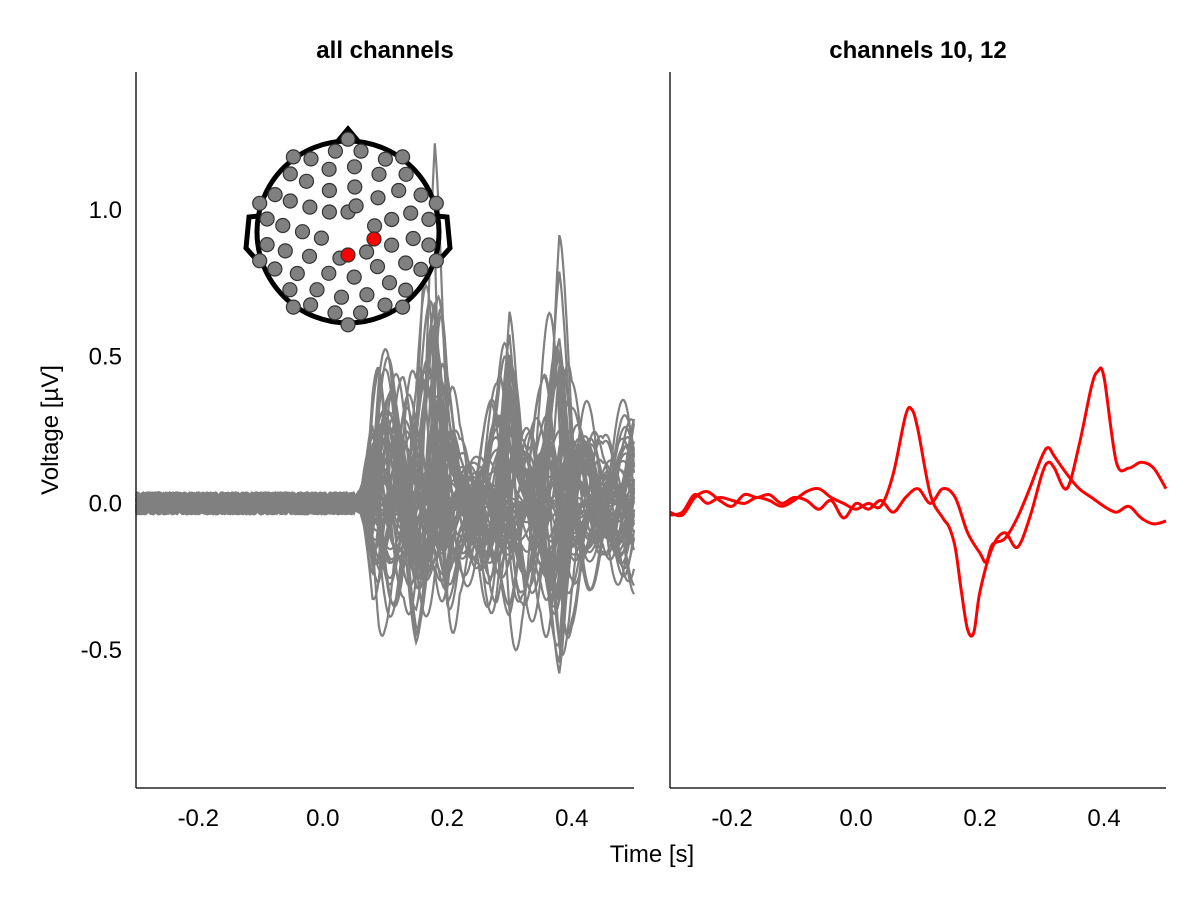 The width and height of the screenshot is (1200, 900). I want to click on right-x-tick-labels: -0.2 0.0 0.2 0.4, so click(915, 818).